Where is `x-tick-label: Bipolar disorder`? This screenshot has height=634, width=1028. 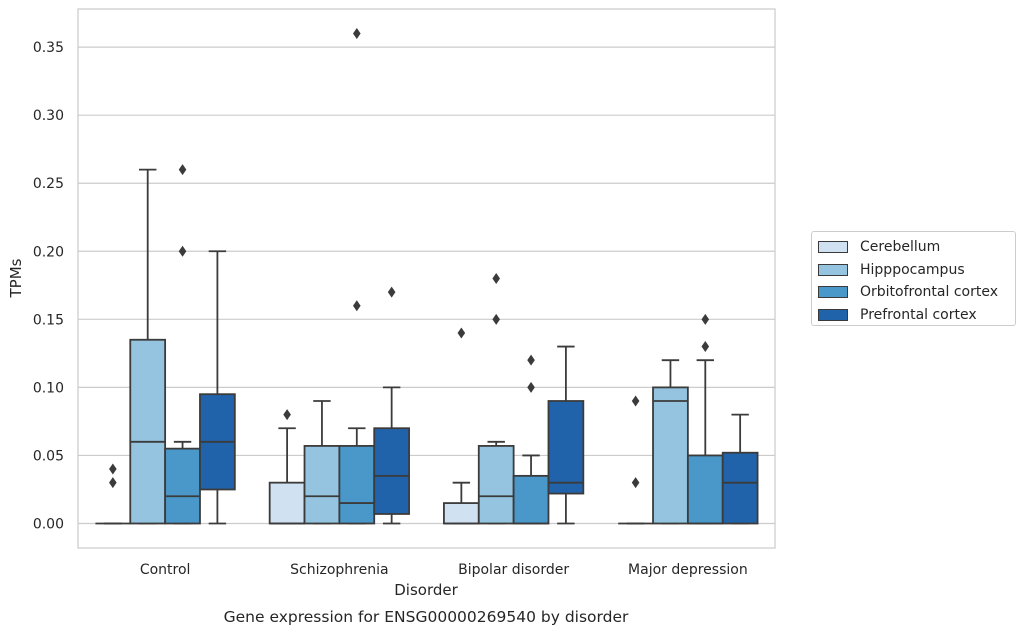 x-tick-label: Bipolar disorder is located at coordinates (513, 570).